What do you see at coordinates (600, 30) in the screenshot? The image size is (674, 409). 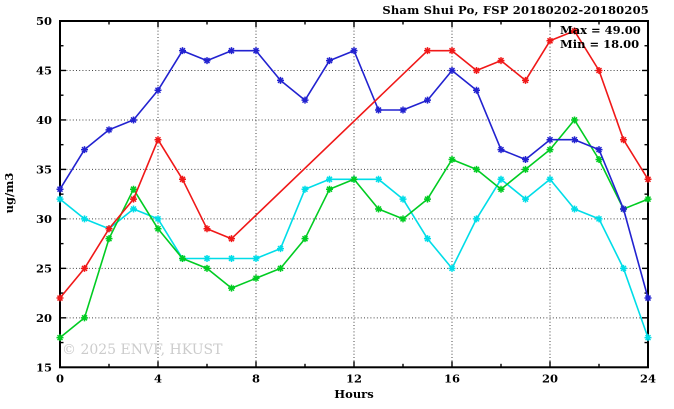 I see `max-value-label: Max = 49.00` at bounding box center [600, 30].